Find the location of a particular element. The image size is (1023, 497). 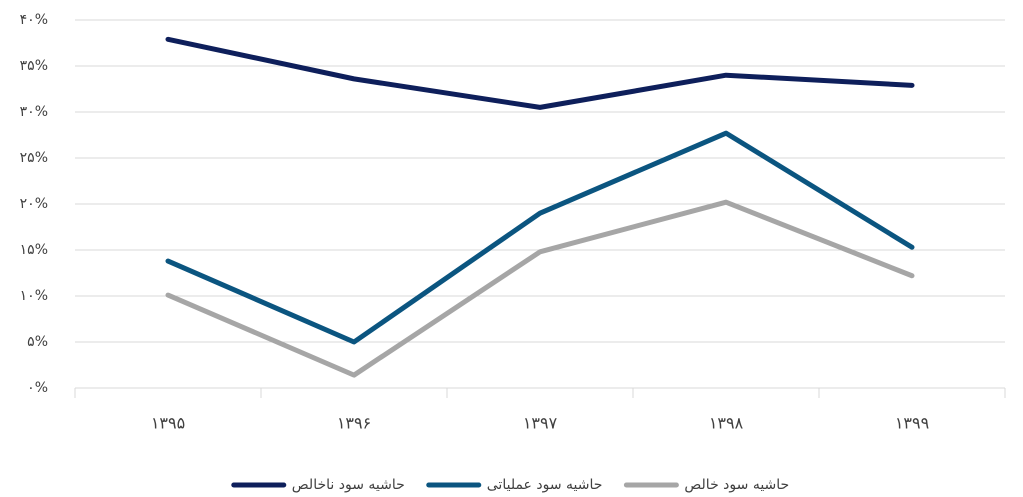

x-tick-label: ۱۳۹۷ is located at coordinates (540, 423).